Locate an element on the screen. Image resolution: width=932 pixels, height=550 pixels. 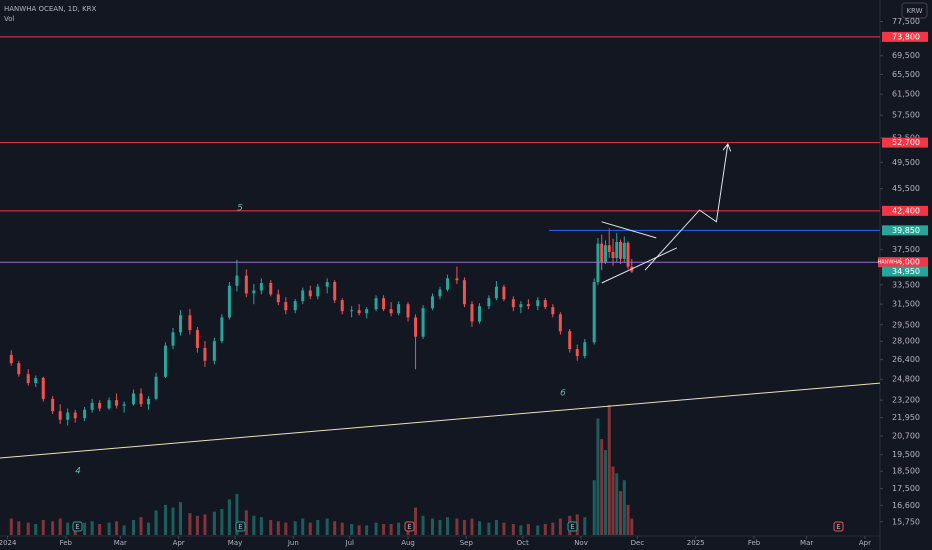
y-tick-label: 15,750 is located at coordinates (906, 521).